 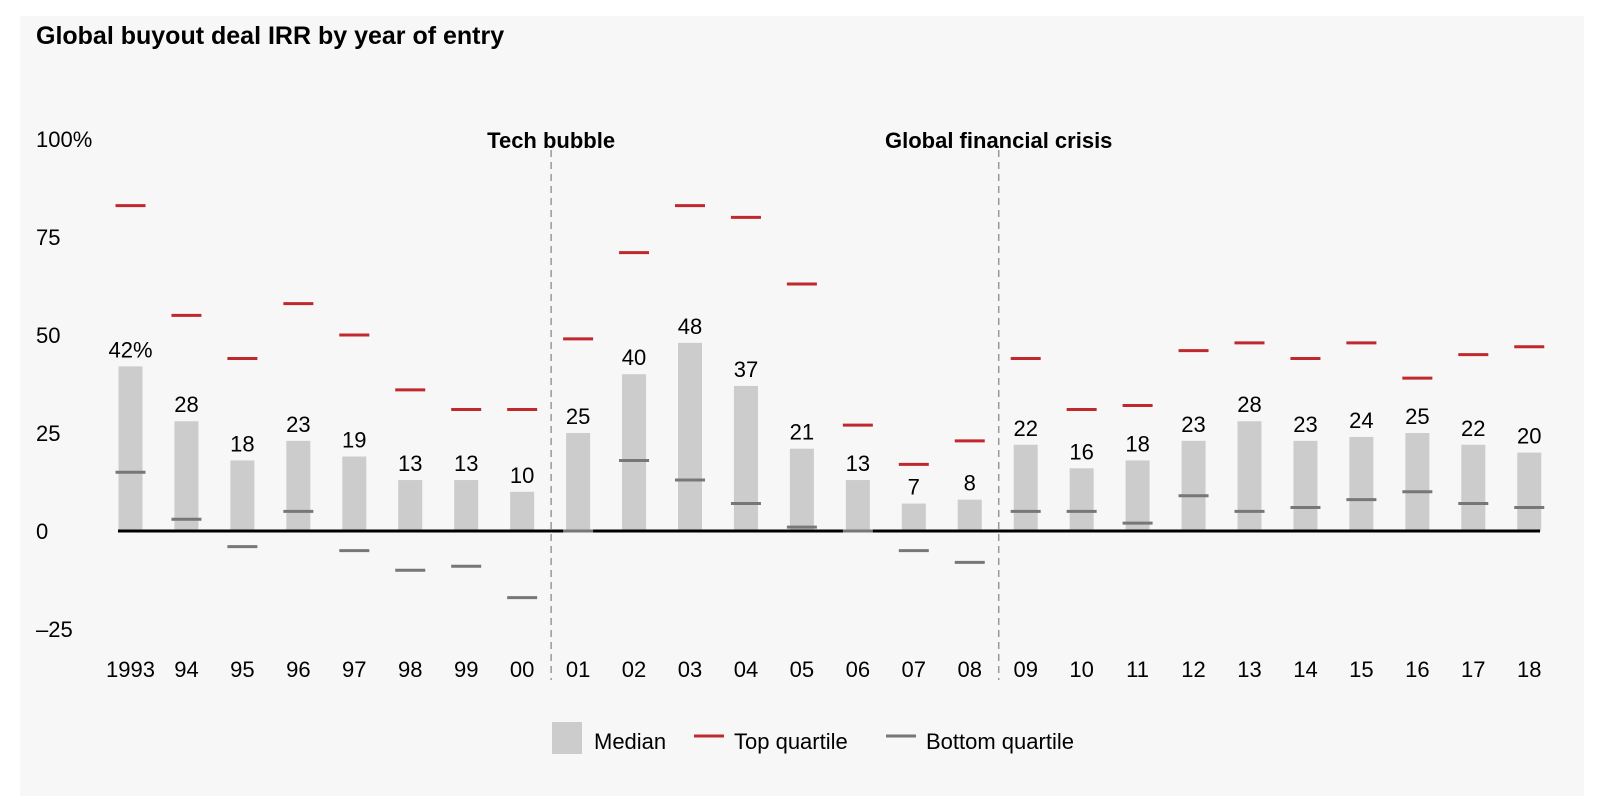 What do you see at coordinates (630, 741) in the screenshot?
I see `legend-label: Median` at bounding box center [630, 741].